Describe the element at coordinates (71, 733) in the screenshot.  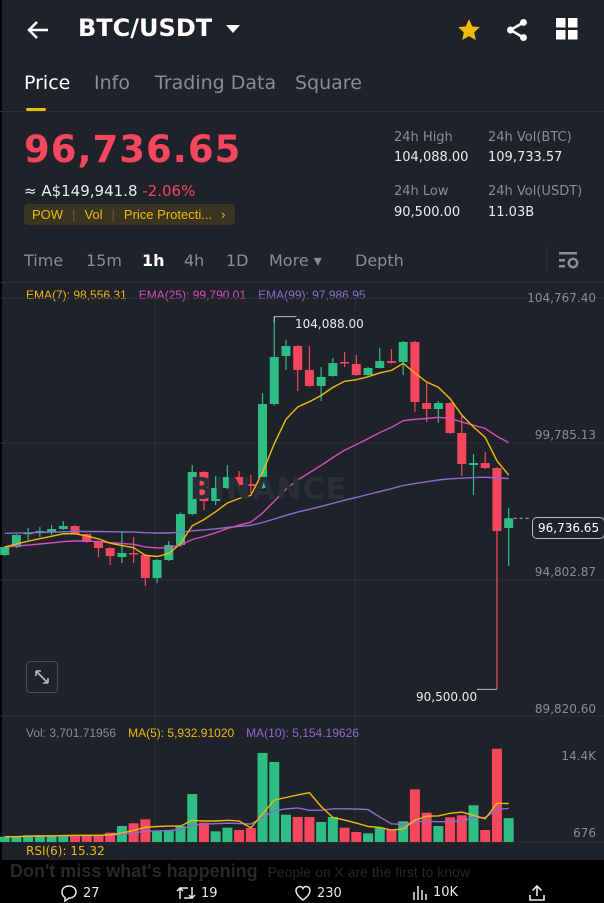
I see `volume-legend: Vol: 3,701.71956` at that location.